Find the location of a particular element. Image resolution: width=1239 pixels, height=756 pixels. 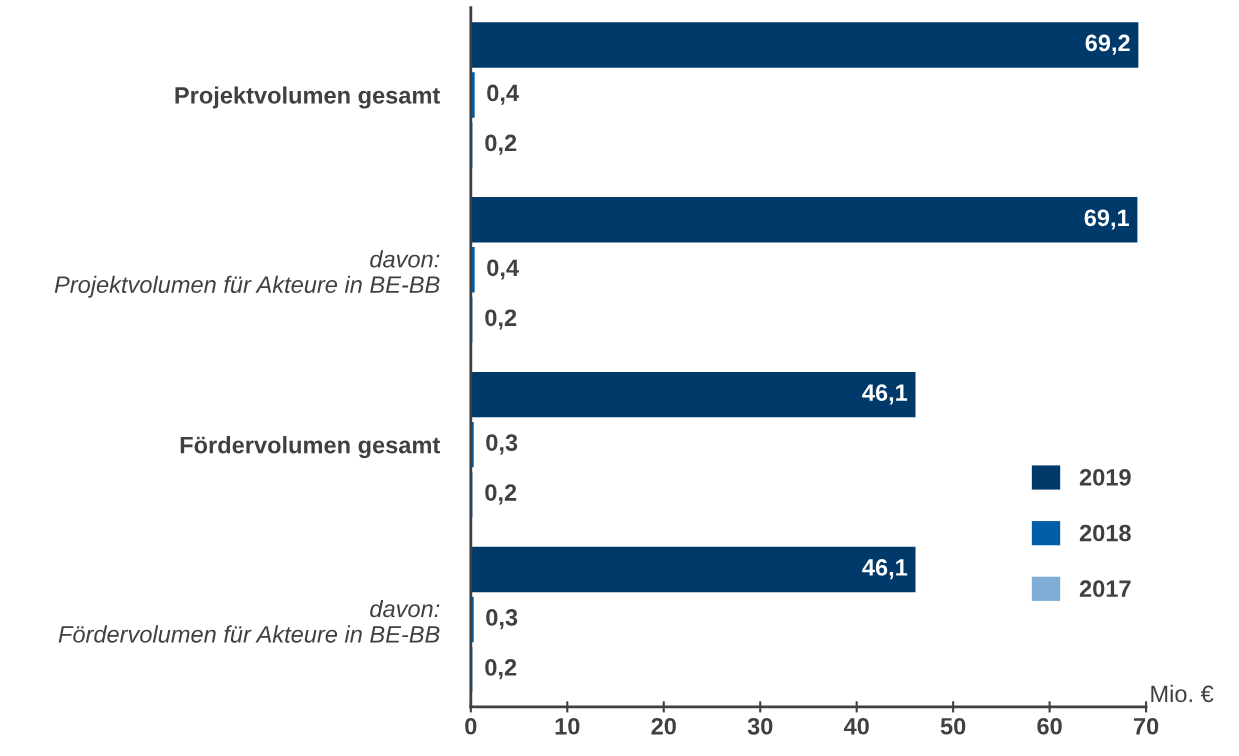

y-tick-label: davon: Fördervolumen für Akteure in BE-BB is located at coordinates (249, 621).